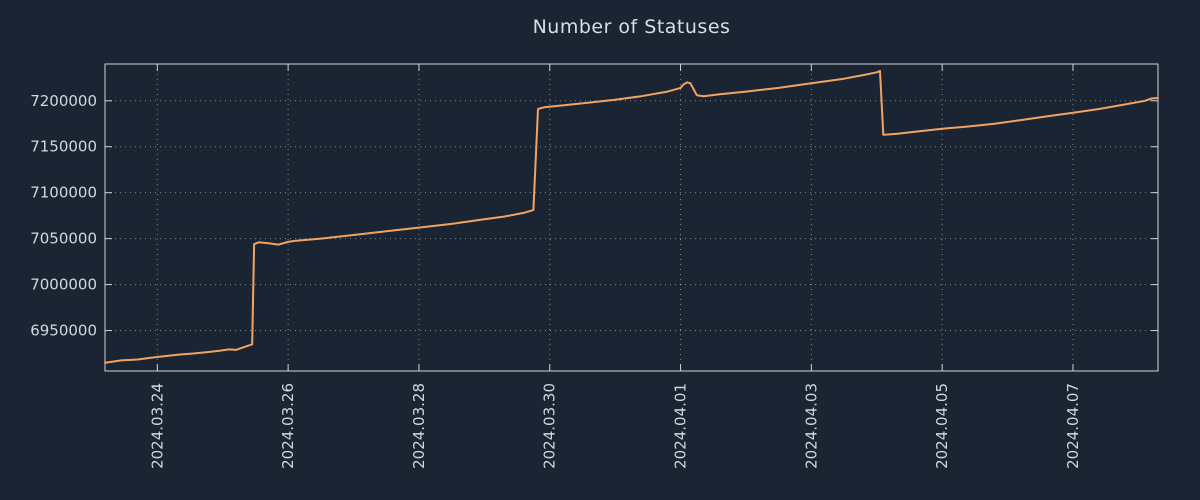 The image size is (1200, 500). What do you see at coordinates (63, 147) in the screenshot?
I see `y-tick-label: 7150000` at bounding box center [63, 147].